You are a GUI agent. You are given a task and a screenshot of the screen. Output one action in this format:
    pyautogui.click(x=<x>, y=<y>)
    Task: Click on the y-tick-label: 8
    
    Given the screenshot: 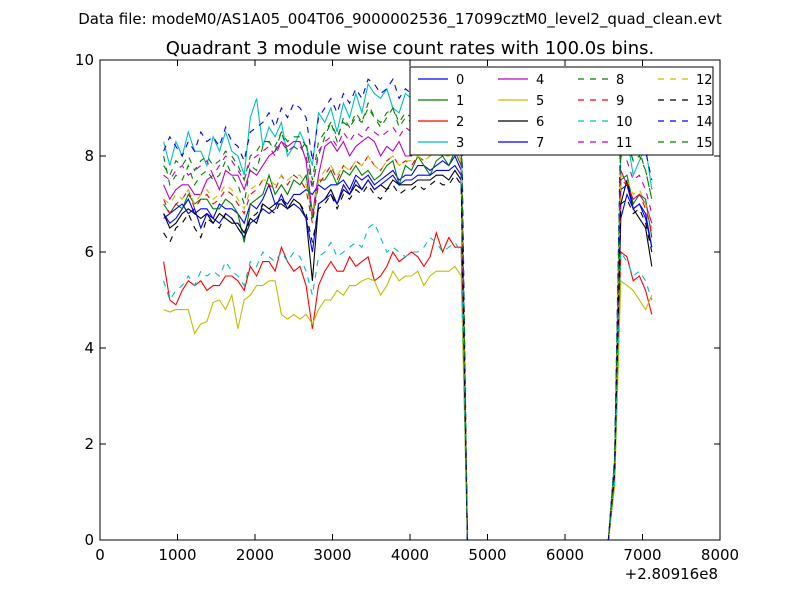 What is the action you would take?
    pyautogui.click(x=89, y=156)
    